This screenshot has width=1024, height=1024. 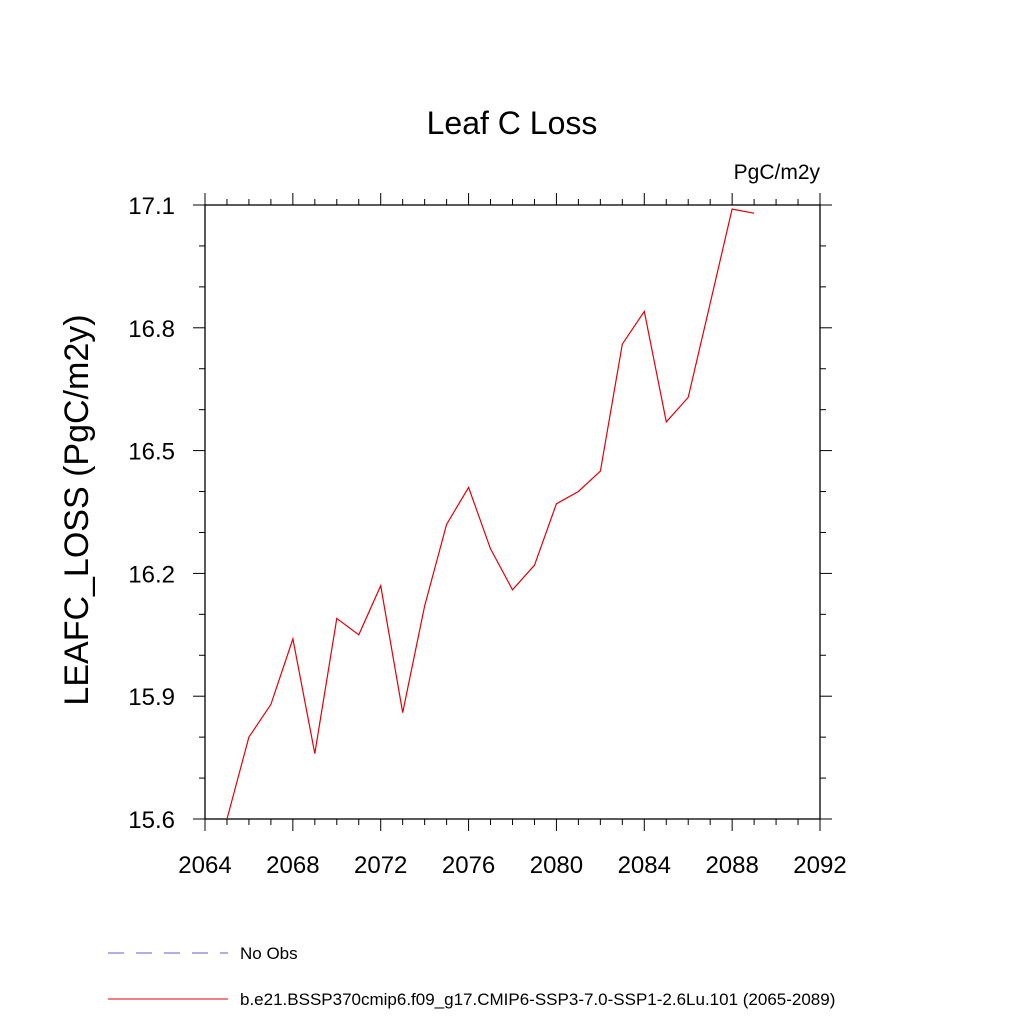 I want to click on x-tick-label: 2076, so click(x=468, y=865).